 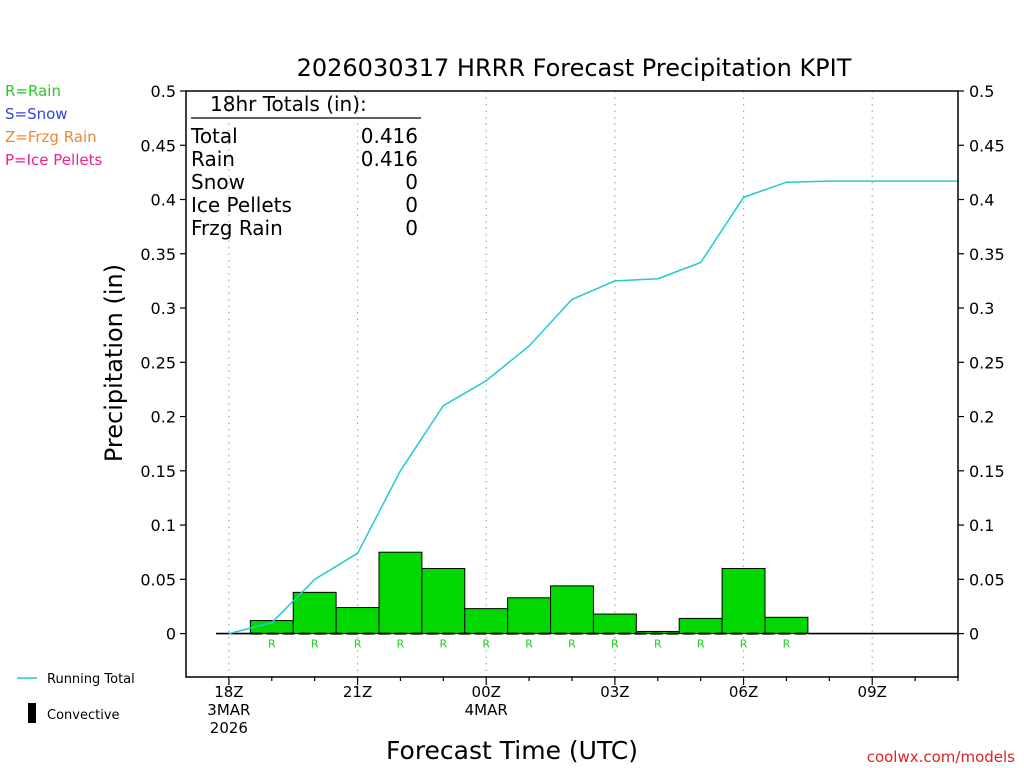 What do you see at coordinates (288, 104) in the screenshot?
I see `totals-heading: 18hr Totals (in):` at bounding box center [288, 104].